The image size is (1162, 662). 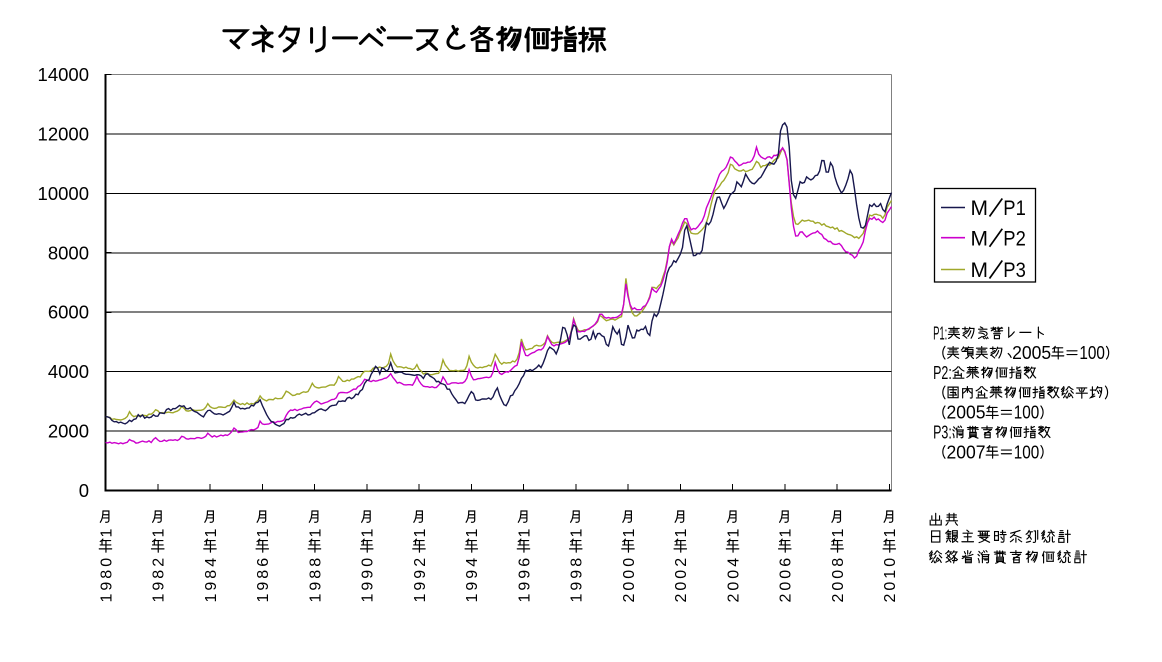 I want to click on svg-text: P3:, so click(x=942, y=432).